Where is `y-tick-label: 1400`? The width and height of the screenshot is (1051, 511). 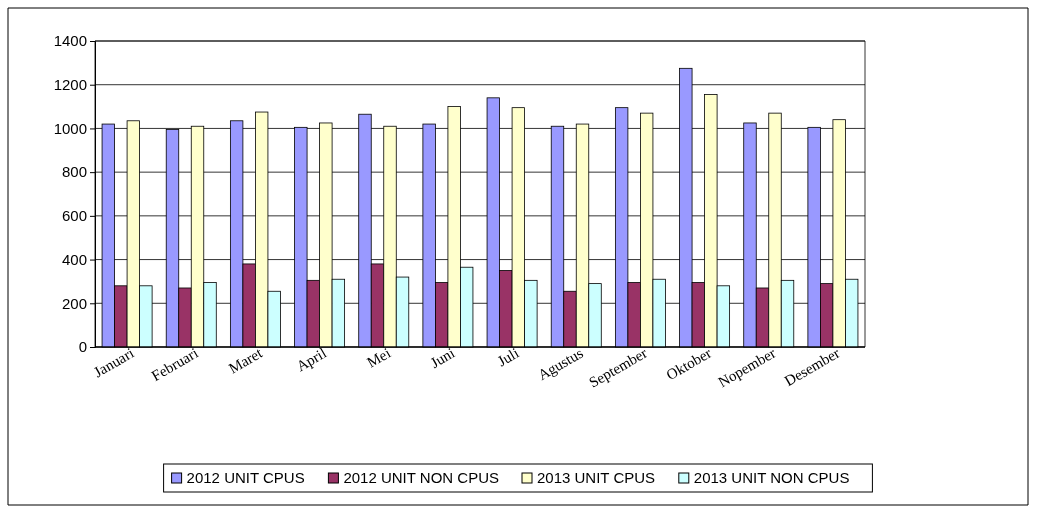 y-tick-label: 1400 is located at coordinates (70, 41).